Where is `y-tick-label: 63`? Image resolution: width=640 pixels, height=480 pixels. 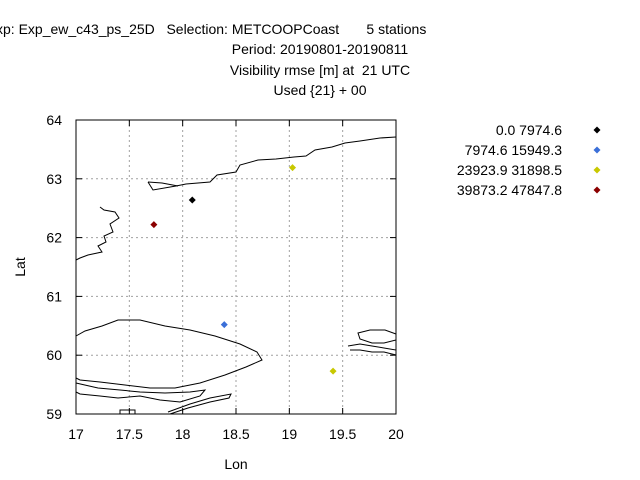 y-tick-label: 63 is located at coordinates (54, 179).